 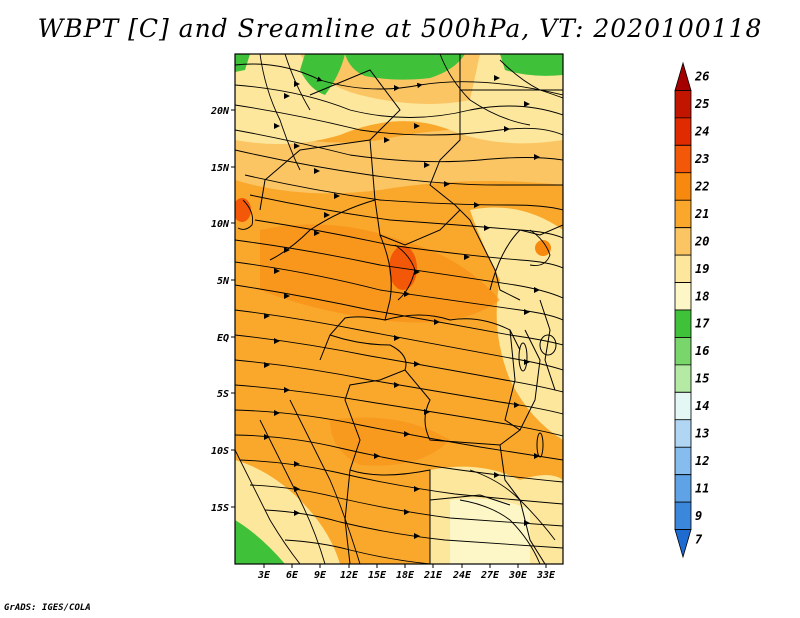 What do you see at coordinates (490, 531) in the screenshot?
I see `wbpt-18-19-southeast` at bounding box center [490, 531].